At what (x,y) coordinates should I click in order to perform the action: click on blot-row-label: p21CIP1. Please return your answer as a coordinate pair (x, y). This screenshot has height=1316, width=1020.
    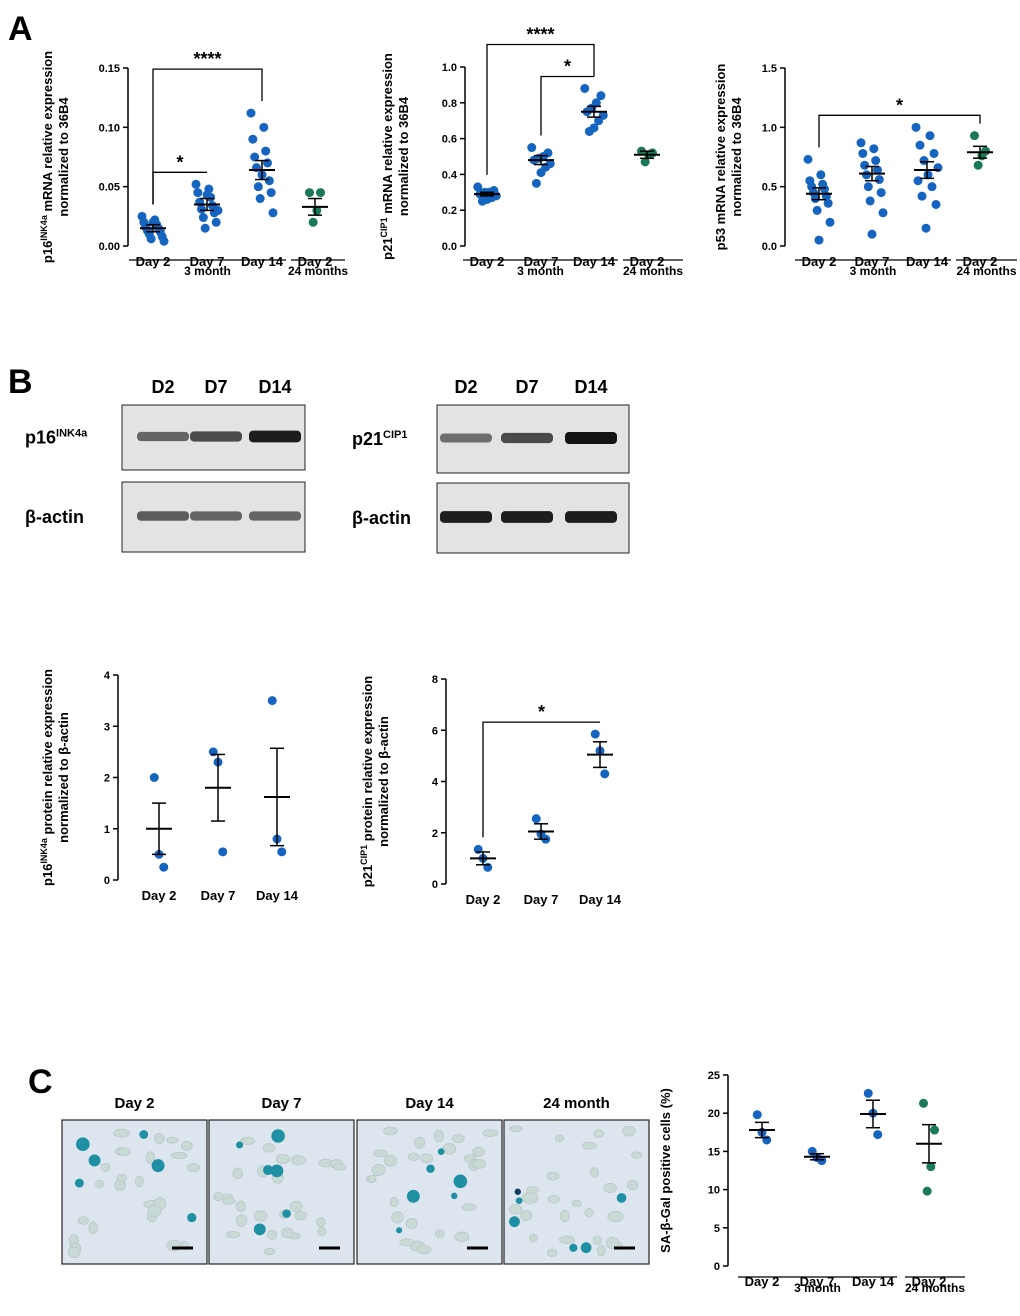
    Looking at the image, I should click on (380, 439).